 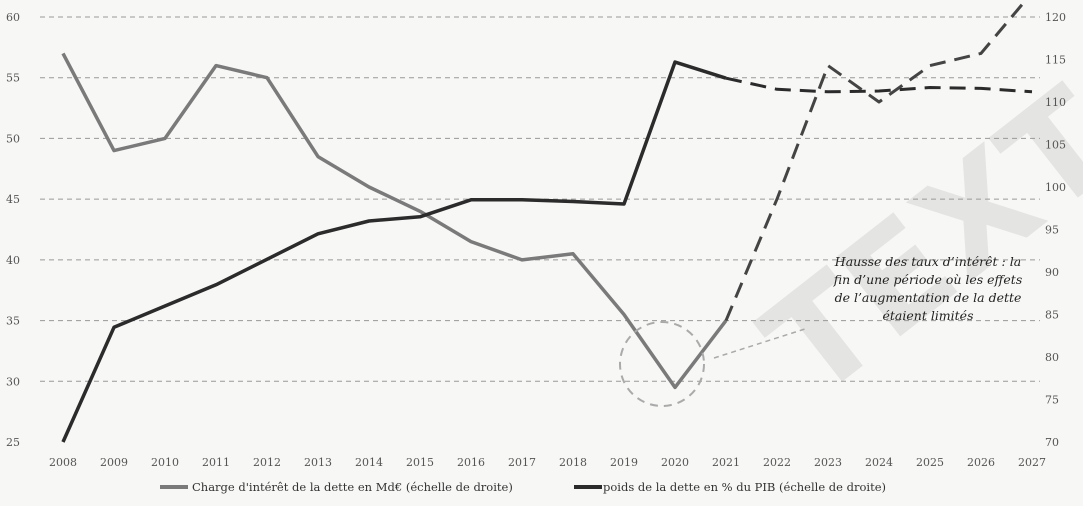 I want to click on x-tick-label: 2019, so click(x=624, y=462).